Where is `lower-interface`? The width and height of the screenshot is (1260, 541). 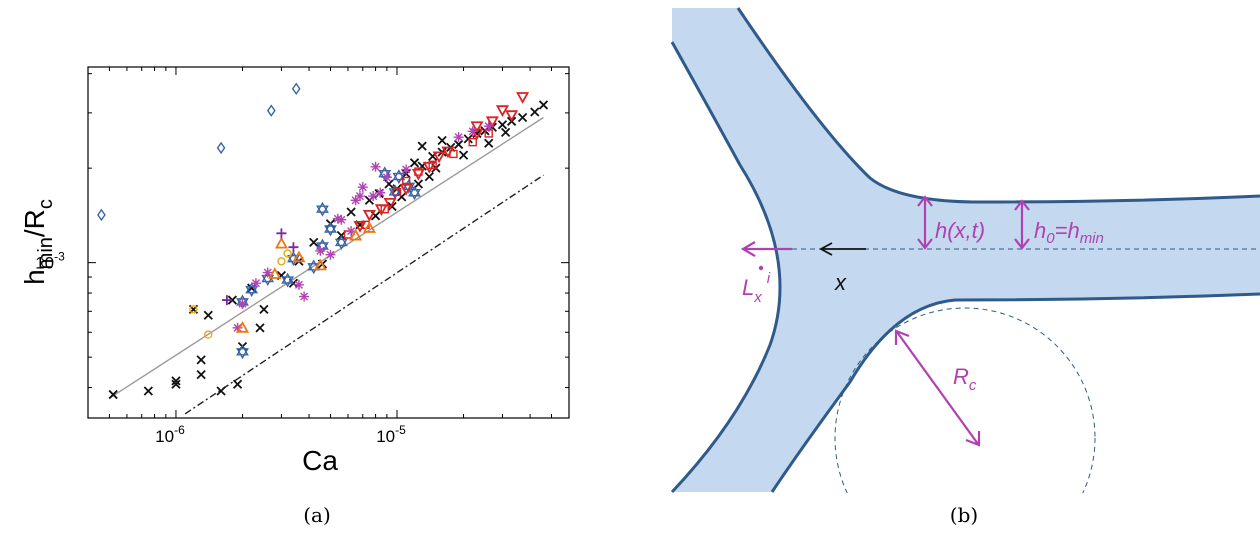 lower-interface is located at coordinates (1015, 392).